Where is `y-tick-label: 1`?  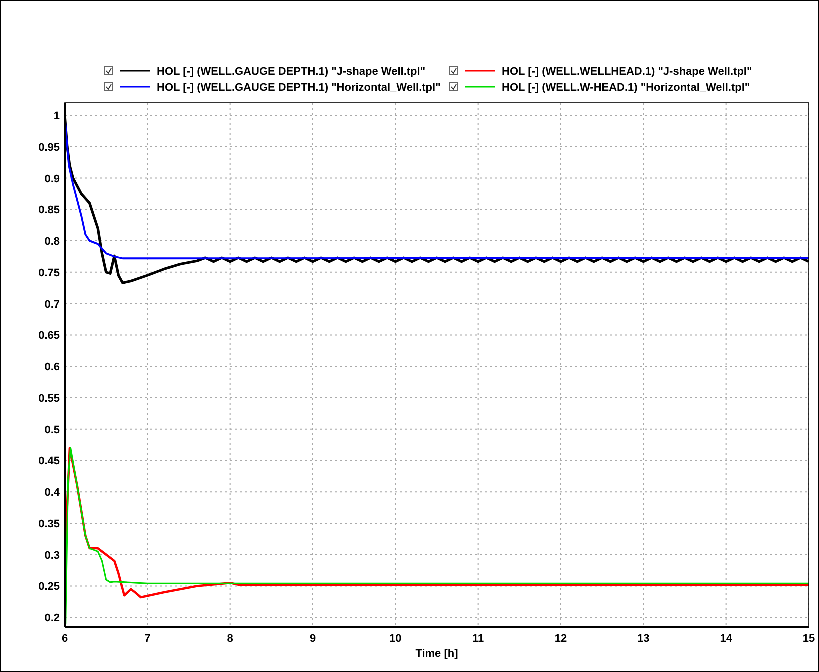
y-tick-label: 1 is located at coordinates (57, 116).